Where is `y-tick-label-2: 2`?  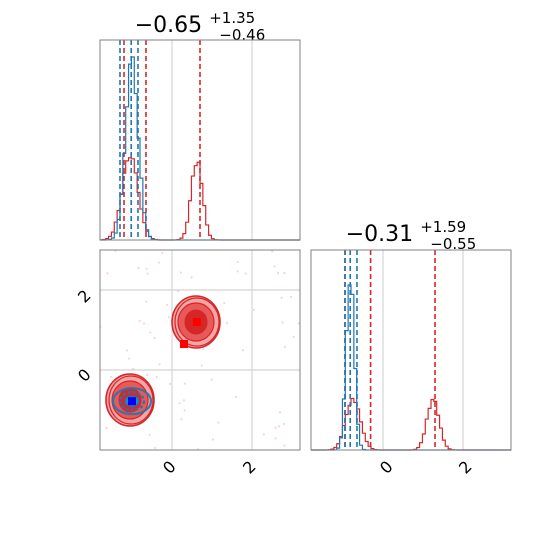
y-tick-label-2: 2 is located at coordinates (84, 296).